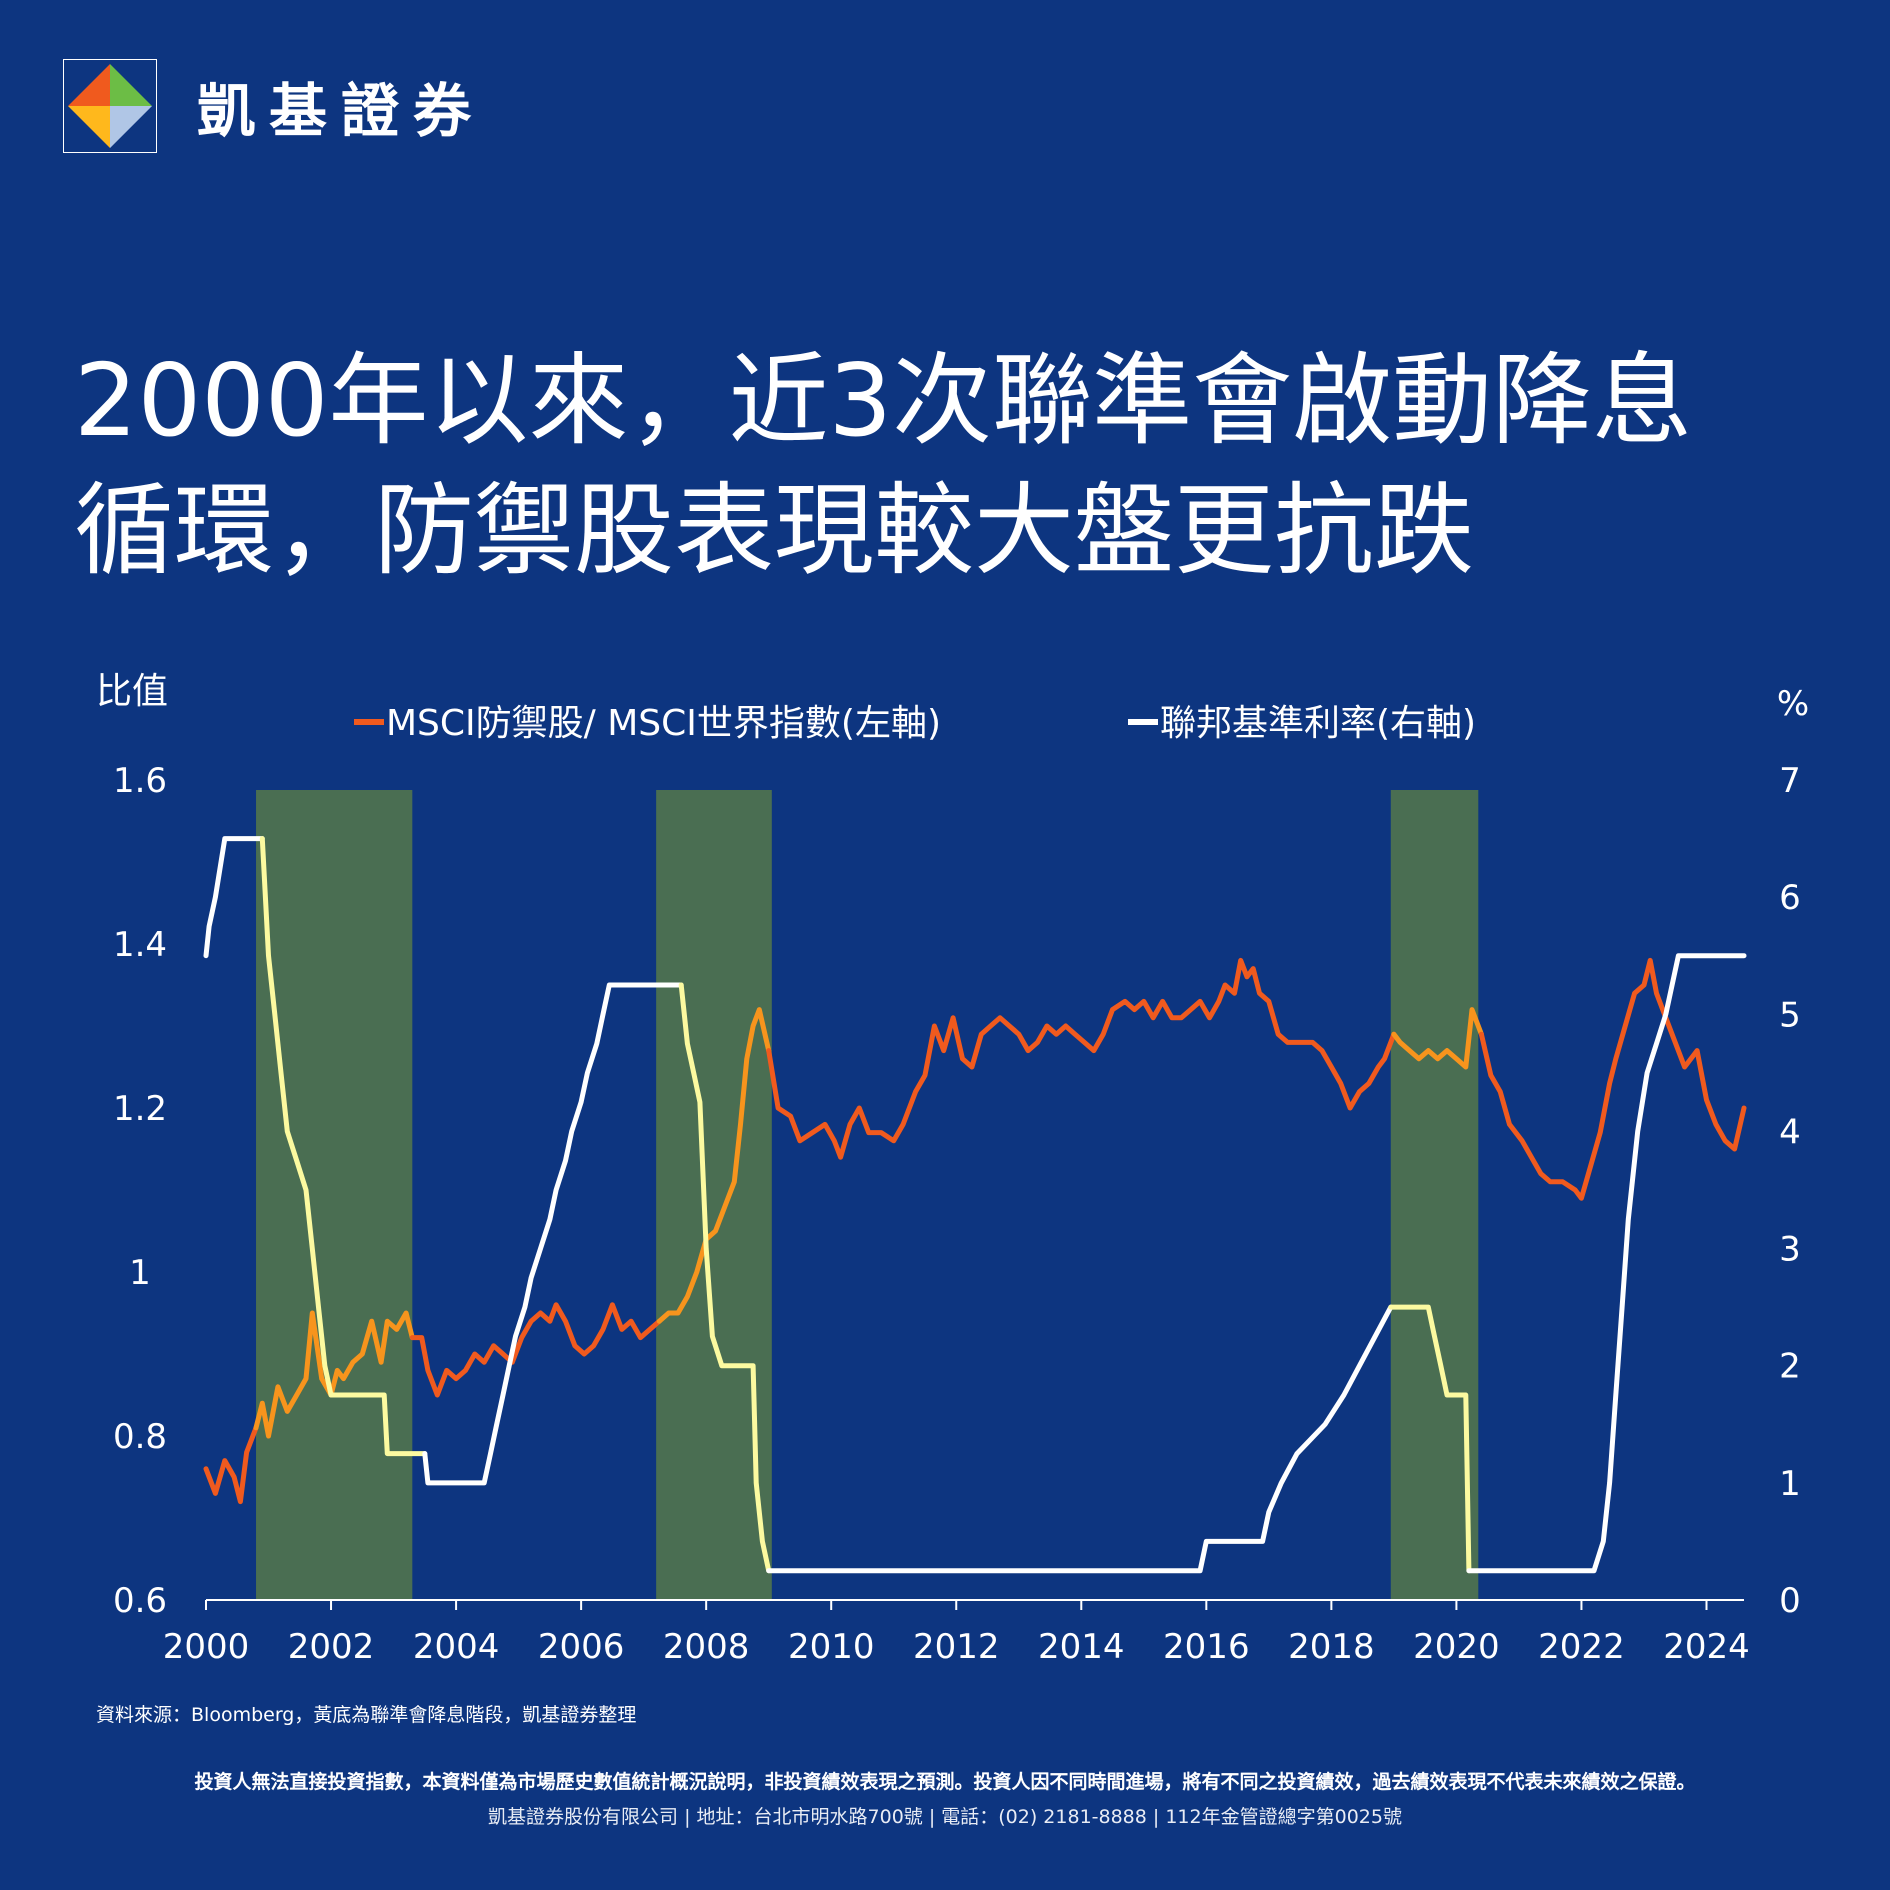  Describe the element at coordinates (1790, 781) in the screenshot. I see `right-tick-label-7: 7` at that location.